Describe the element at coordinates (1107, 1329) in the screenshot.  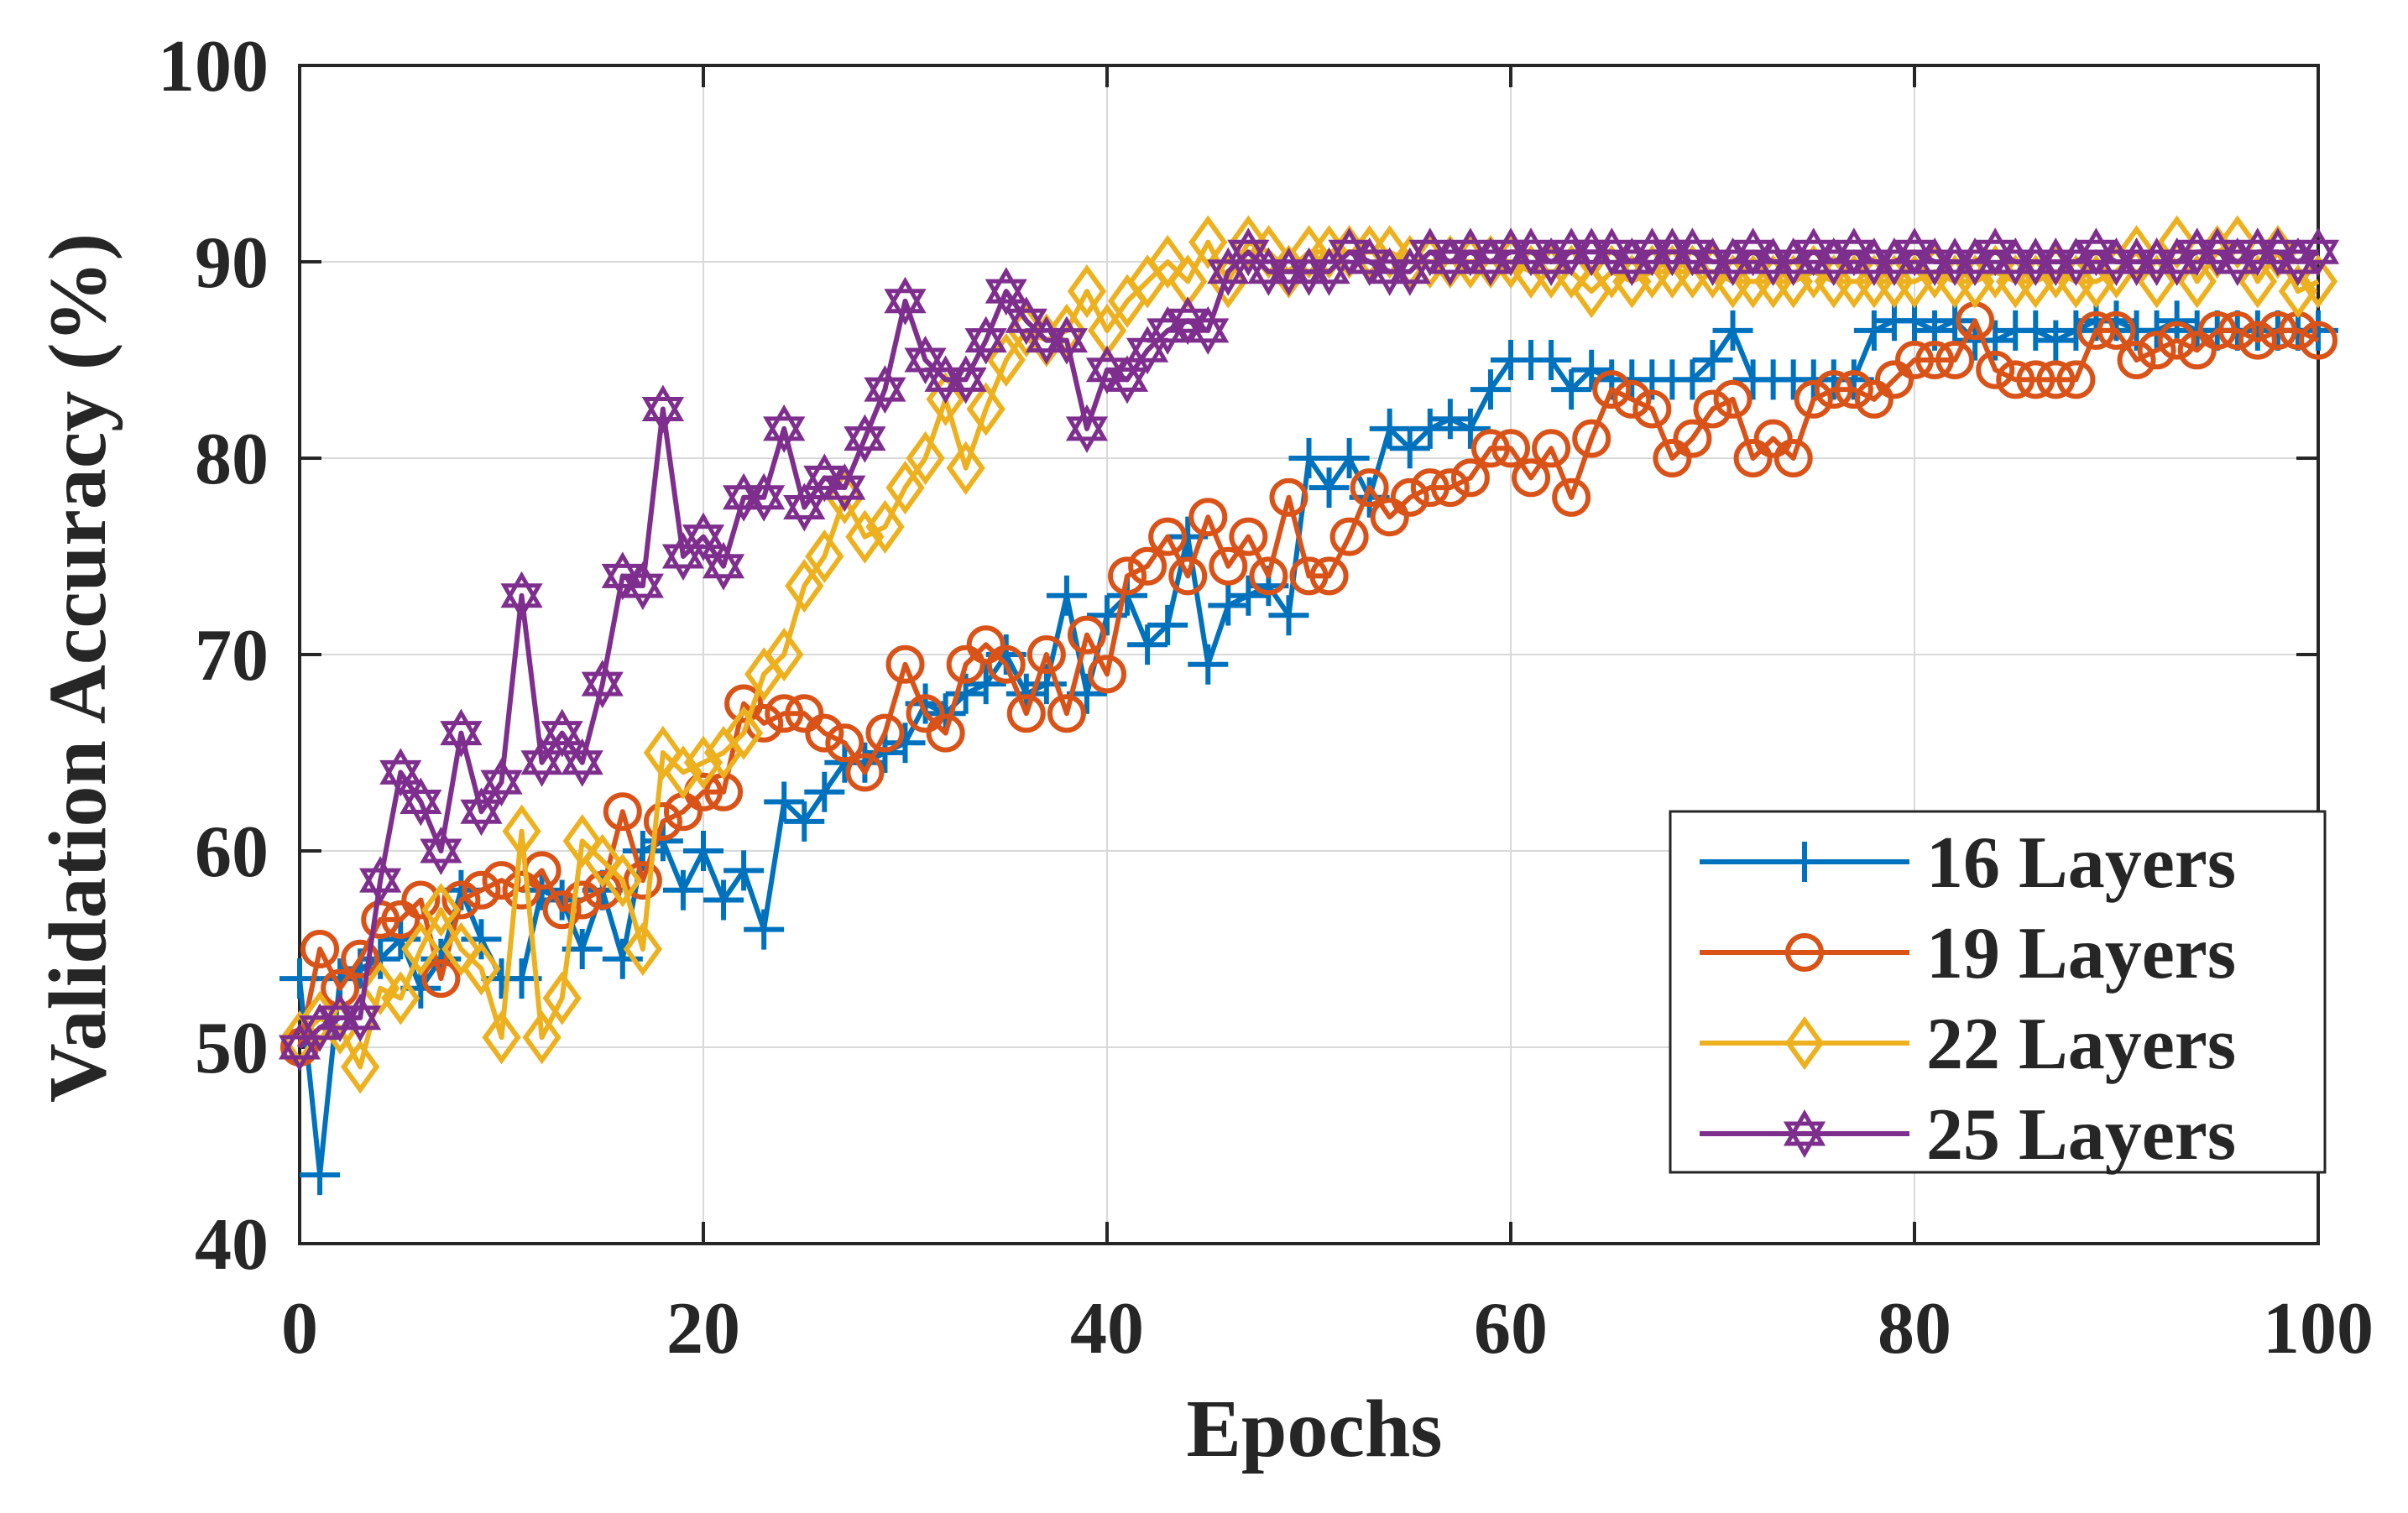
I see `x-tick-label: 40` at that location.